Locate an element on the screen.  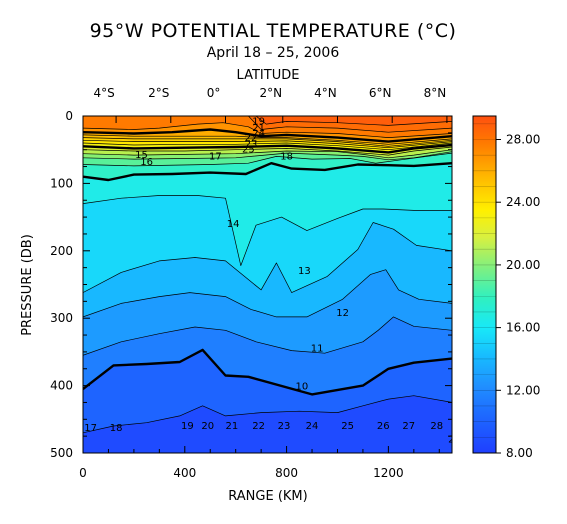
y-tick-label: 0 is located at coordinates (69, 116).